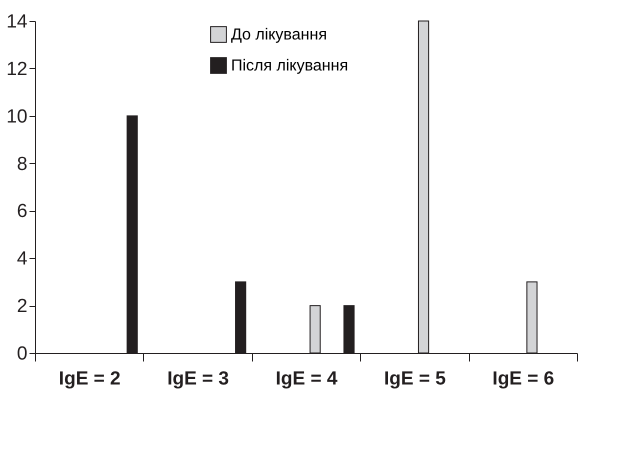  Describe the element at coordinates (289, 66) in the screenshot. I see `legend-label: Після лікування` at that location.